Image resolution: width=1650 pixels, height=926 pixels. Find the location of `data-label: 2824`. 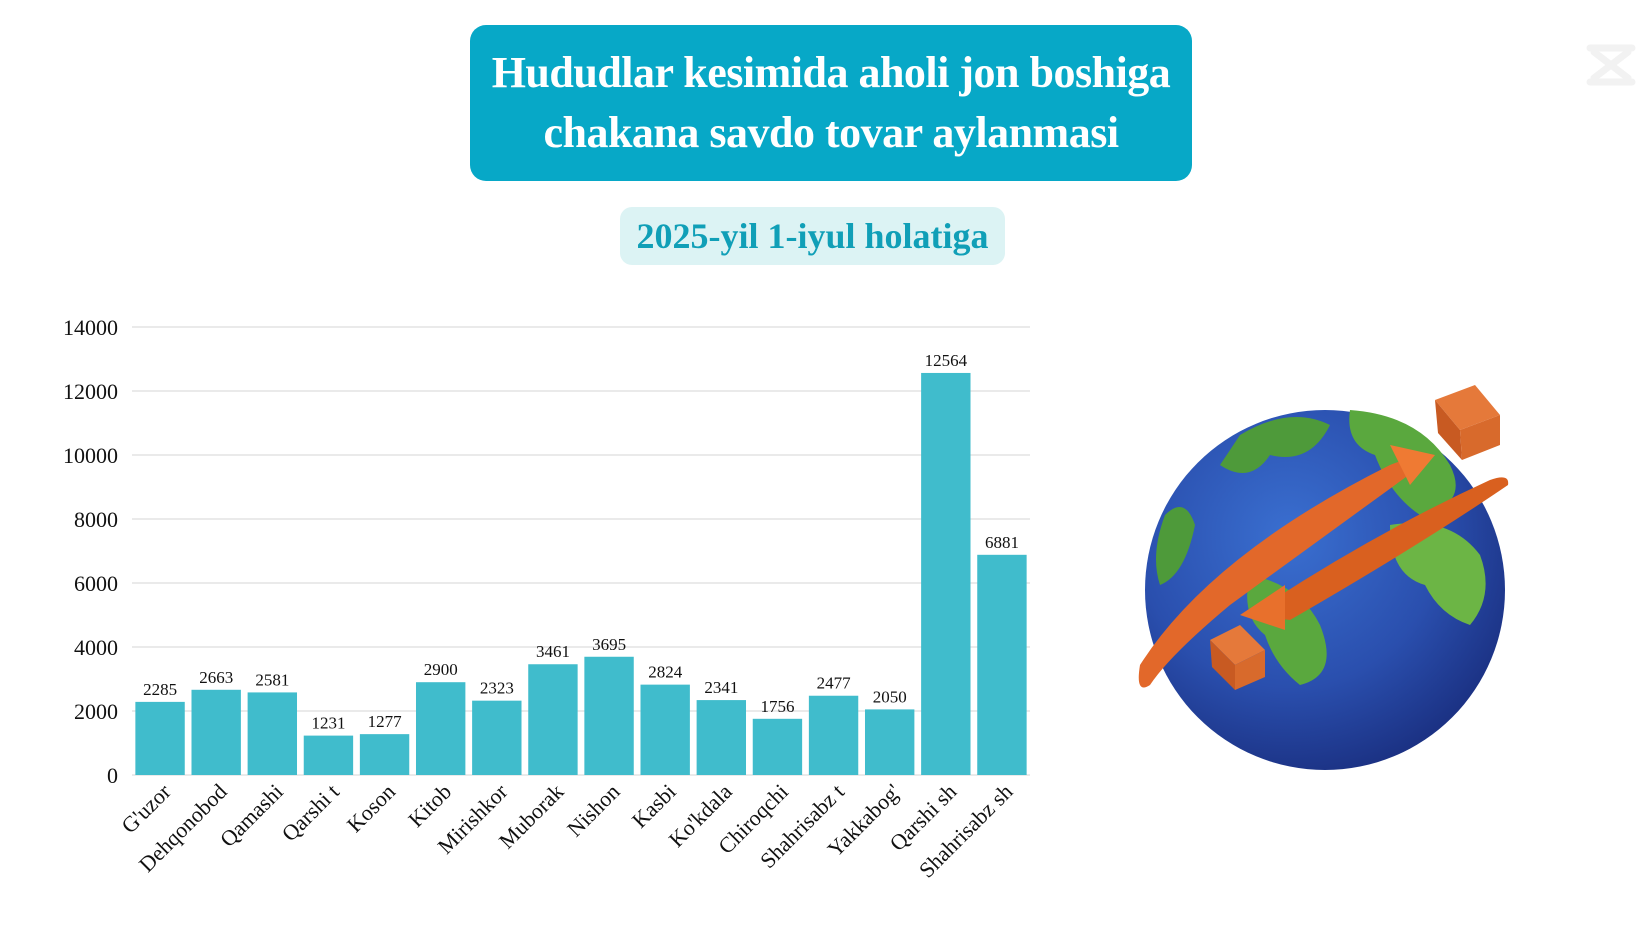

data-label: 2824 is located at coordinates (665, 672).